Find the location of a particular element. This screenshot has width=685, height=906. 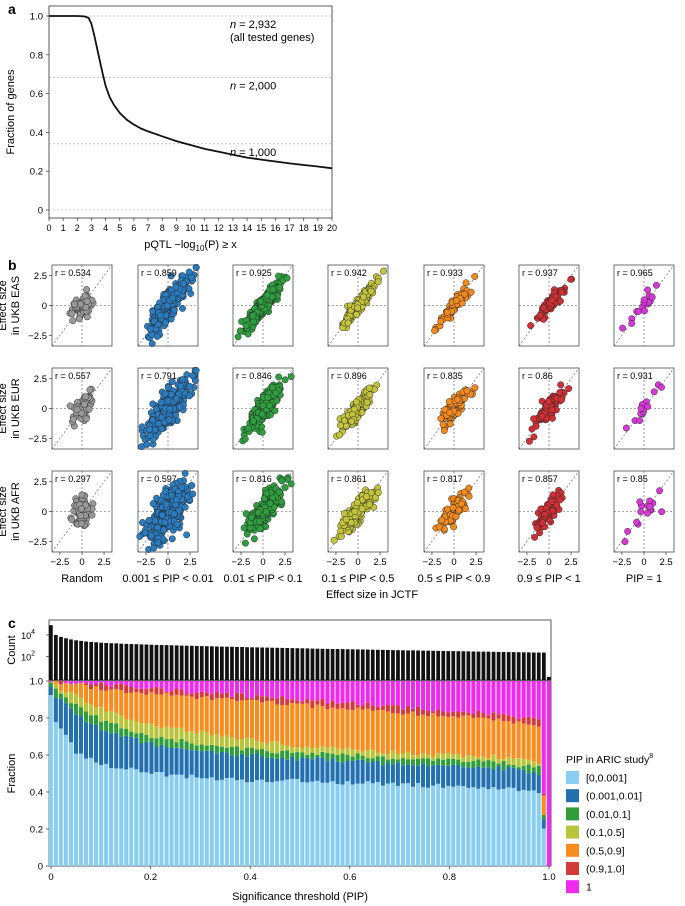

column-label: 0.5 ≤ PIP < 0.9 is located at coordinates (454, 579).